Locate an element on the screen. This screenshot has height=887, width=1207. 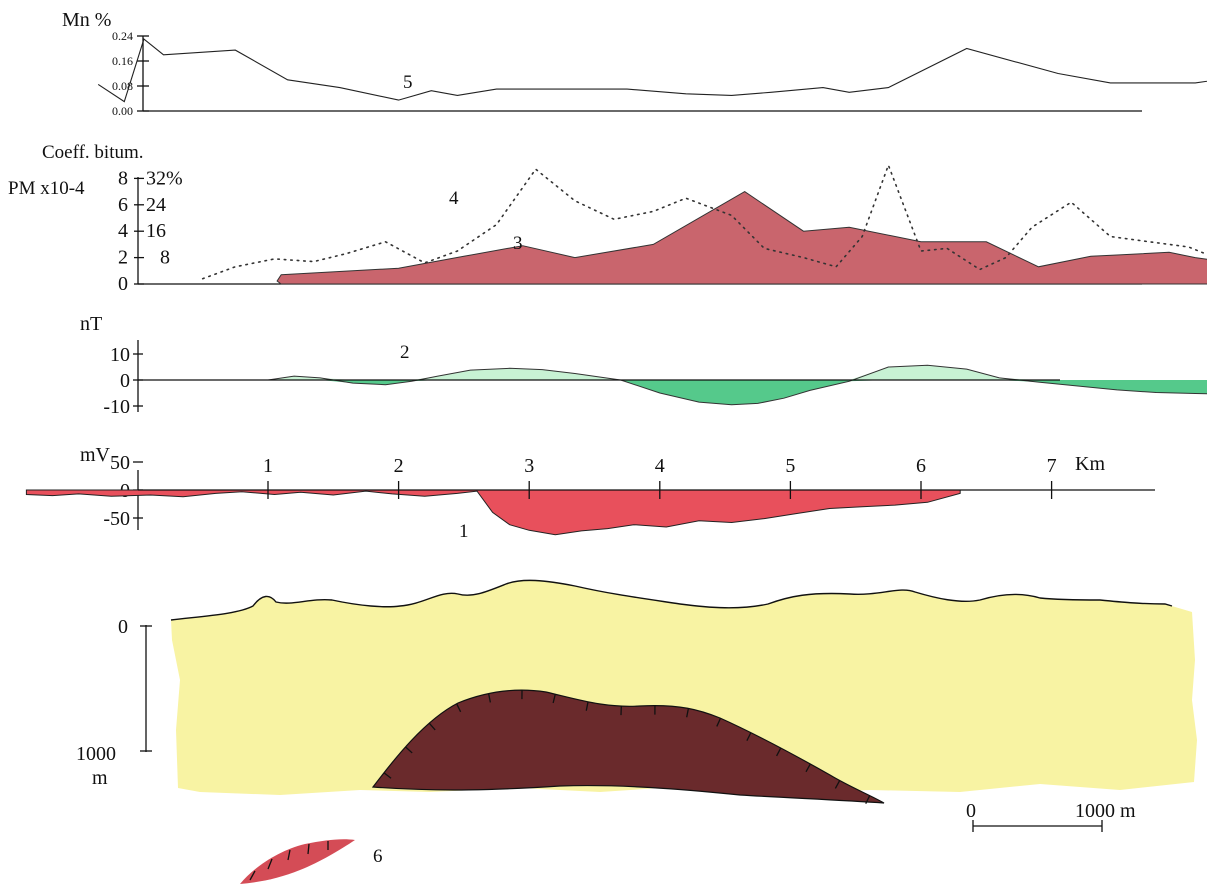
mn-tick-label: 0.00 is located at coordinates (122, 111).